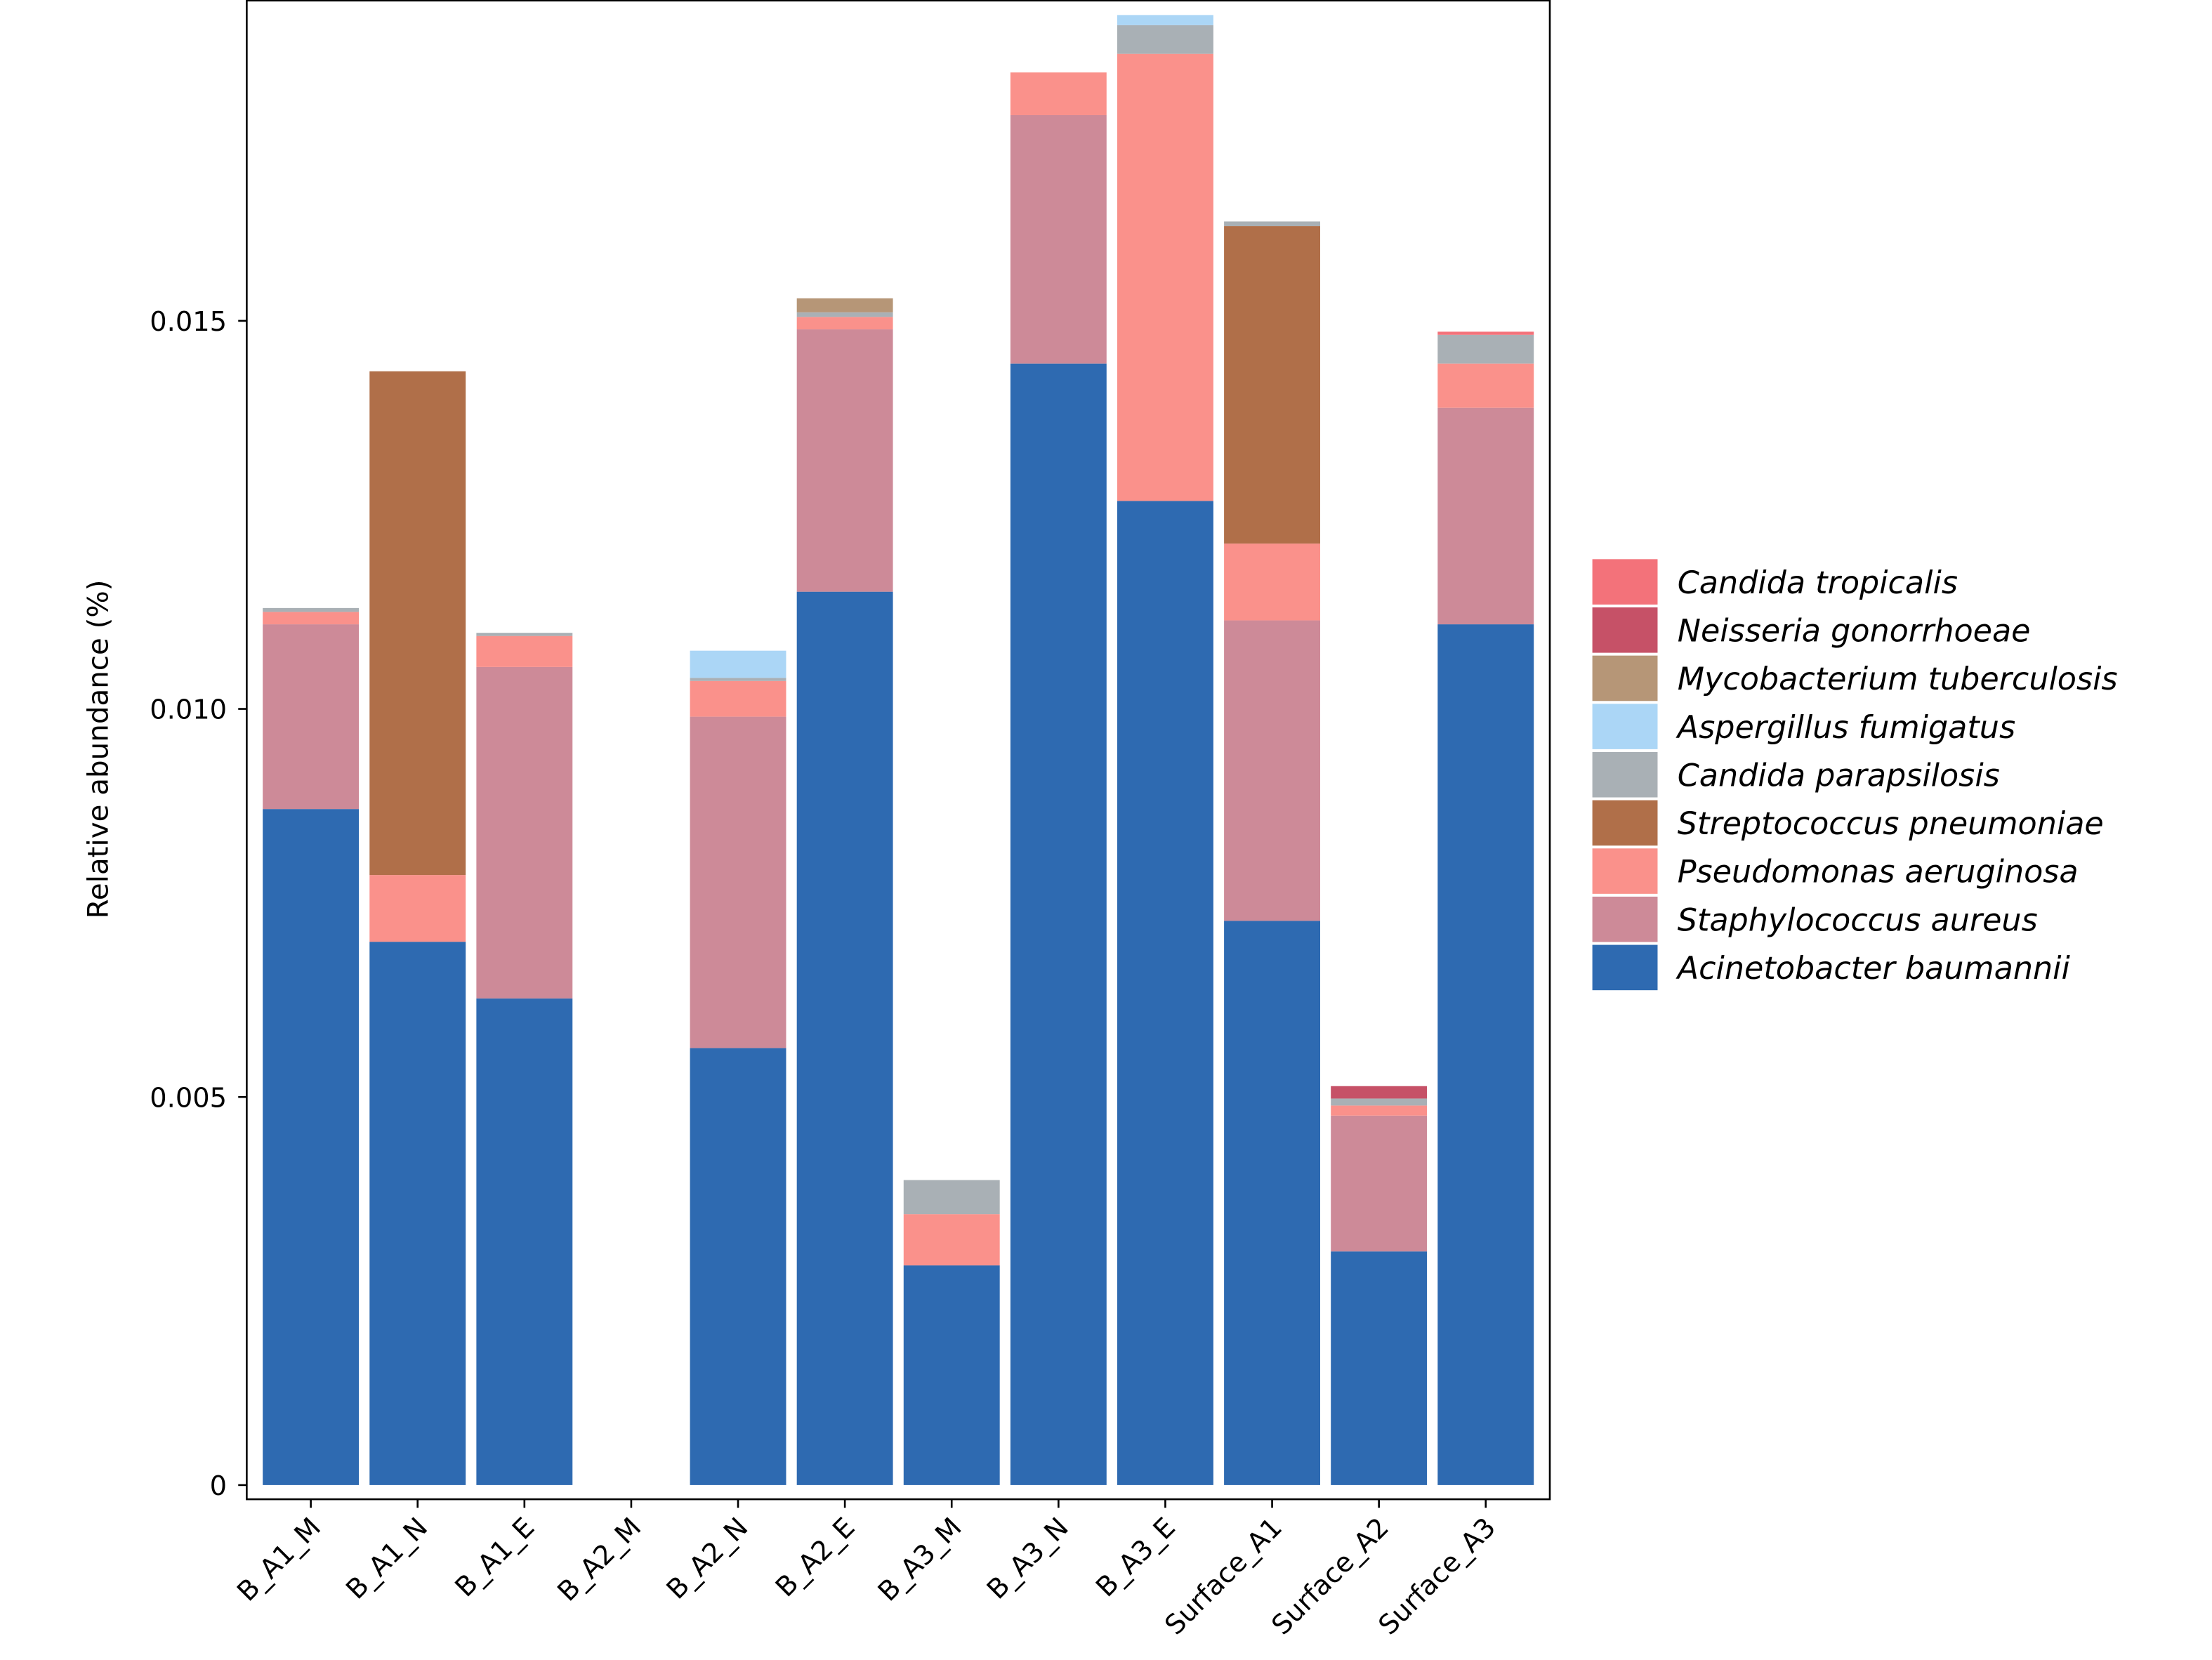  I want to click on bar-segment-B_A3_E-candida-parapsilosis, so click(1165, 39).